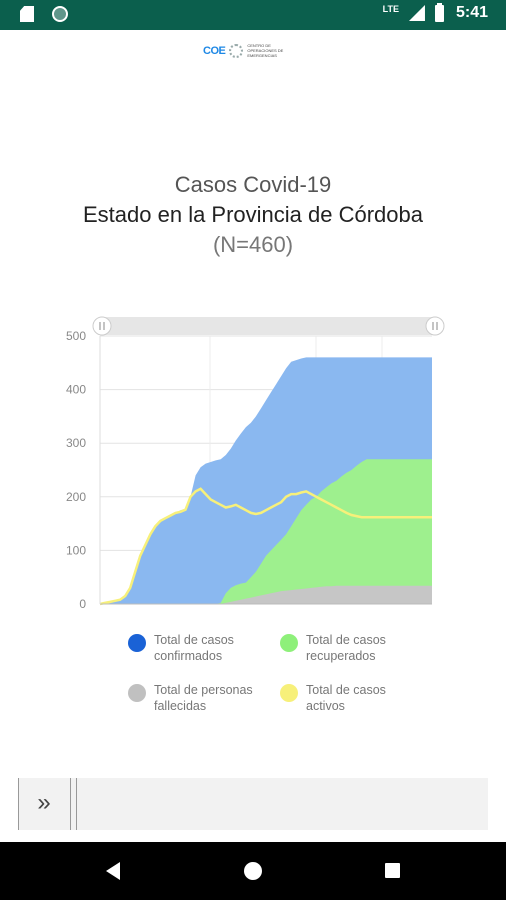 The width and height of the screenshot is (506, 900). I want to click on legend-item-fallecidas: Total de personas fallecidas, so click(201, 698).